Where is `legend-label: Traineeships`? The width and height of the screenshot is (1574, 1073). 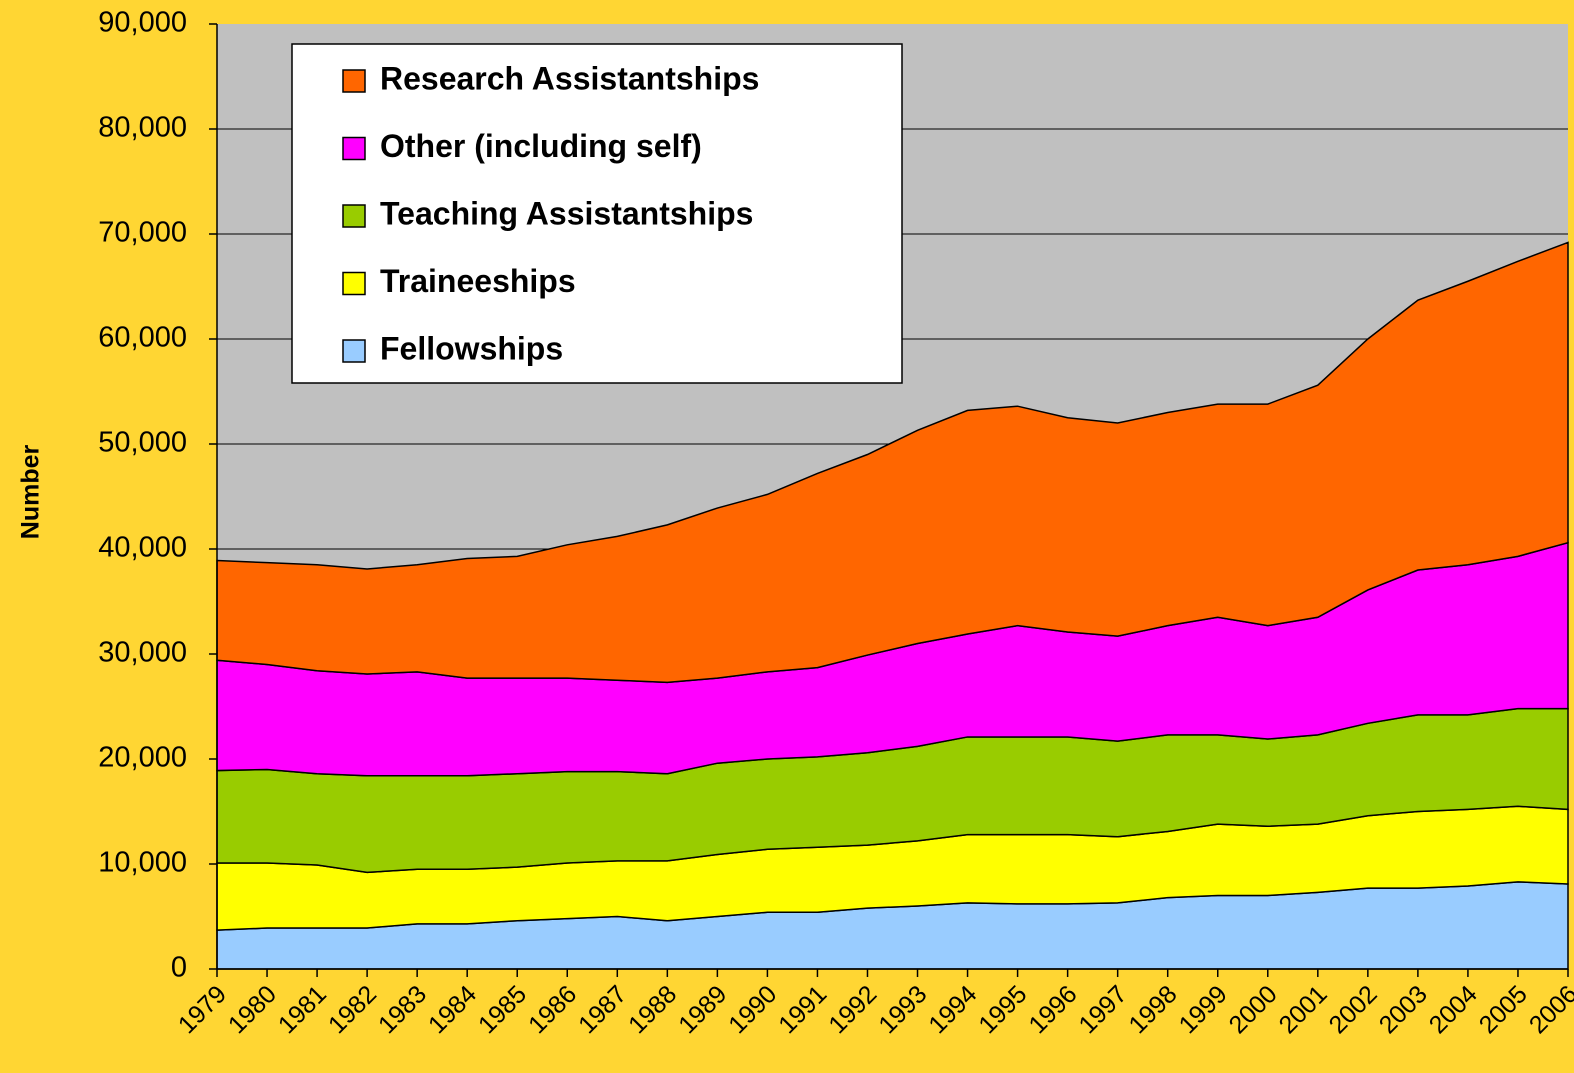
legend-label: Traineeships is located at coordinates (478, 281).